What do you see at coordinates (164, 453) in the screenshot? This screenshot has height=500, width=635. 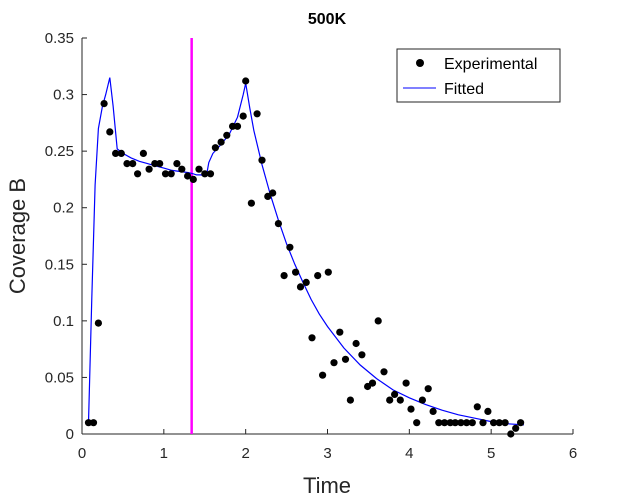 I see `x-tick-label: 1` at bounding box center [164, 453].